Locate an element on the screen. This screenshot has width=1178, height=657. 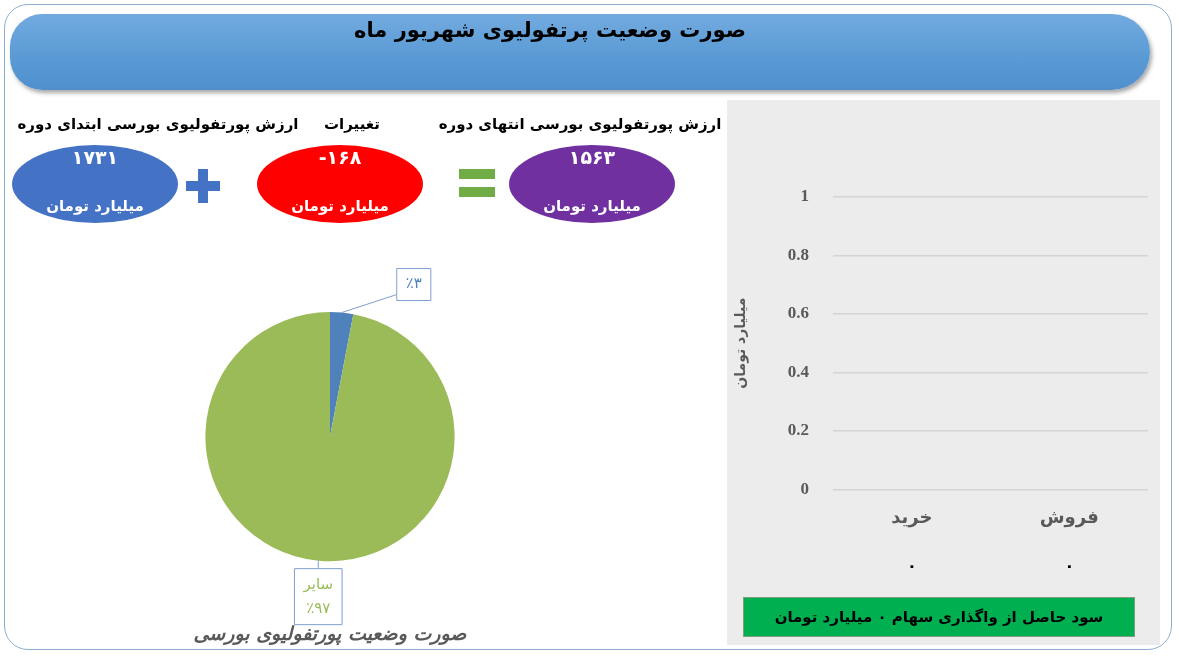
y-tick-label: 0 is located at coordinates (805, 488).